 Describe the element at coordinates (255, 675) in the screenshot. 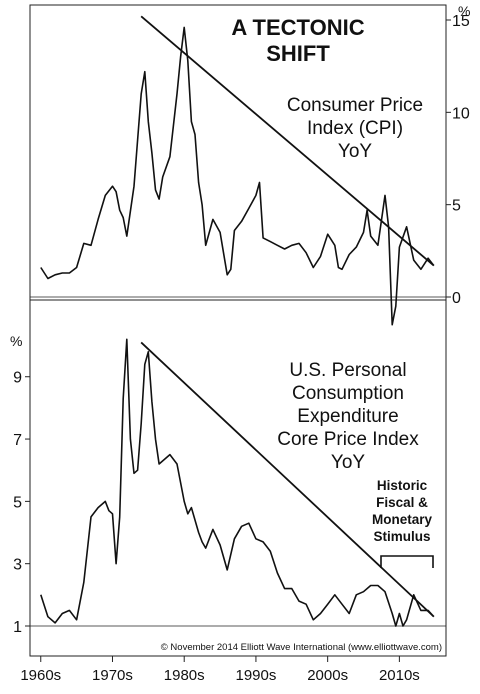

I see `x-tick-label: 1990s` at that location.